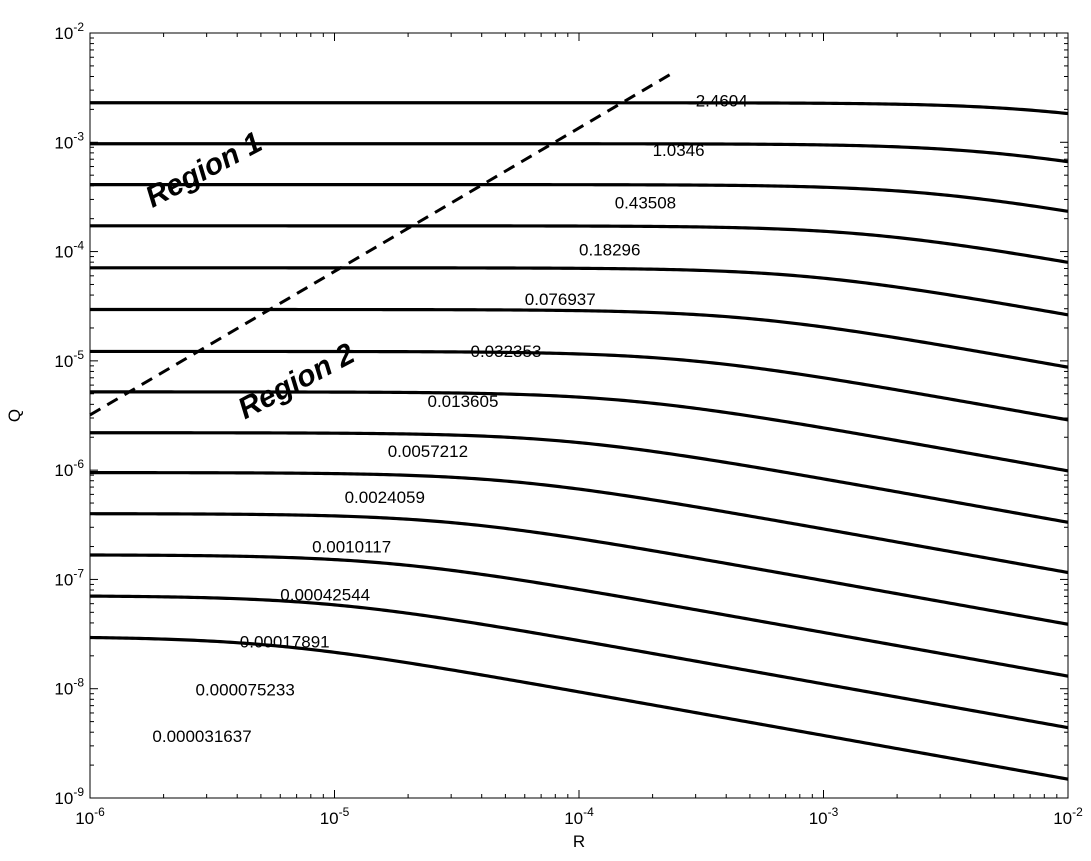 This screenshot has width=1091, height=861. I want to click on x-tick-label: 10⁻⁵, so click(335, 816).